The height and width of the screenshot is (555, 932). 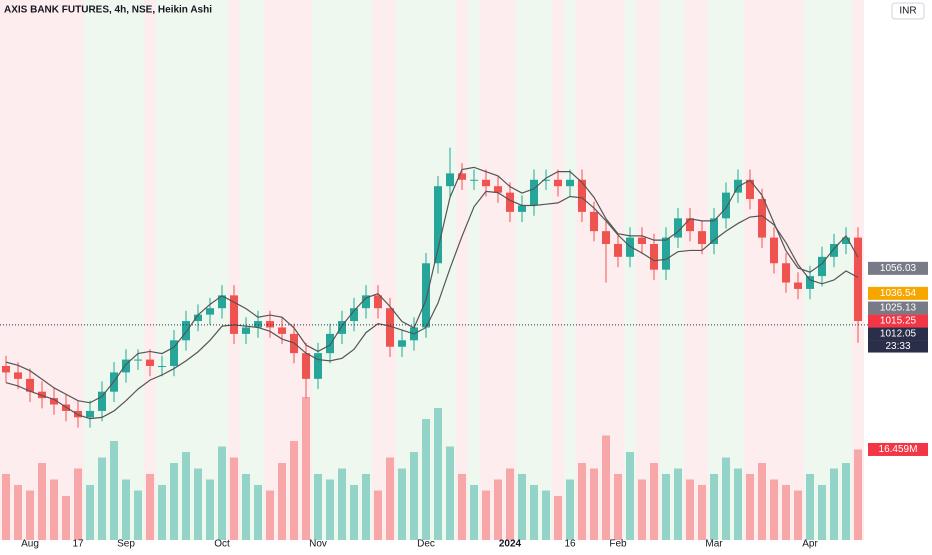 What do you see at coordinates (426, 544) in the screenshot?
I see `x-tick-label: Dec` at bounding box center [426, 544].